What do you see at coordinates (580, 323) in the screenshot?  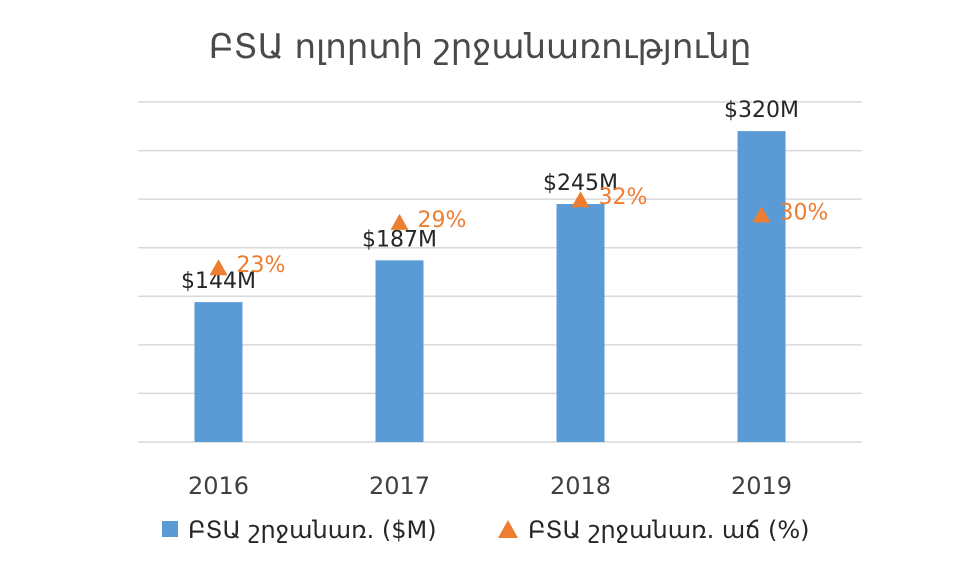 I see `bar-2018` at bounding box center [580, 323].